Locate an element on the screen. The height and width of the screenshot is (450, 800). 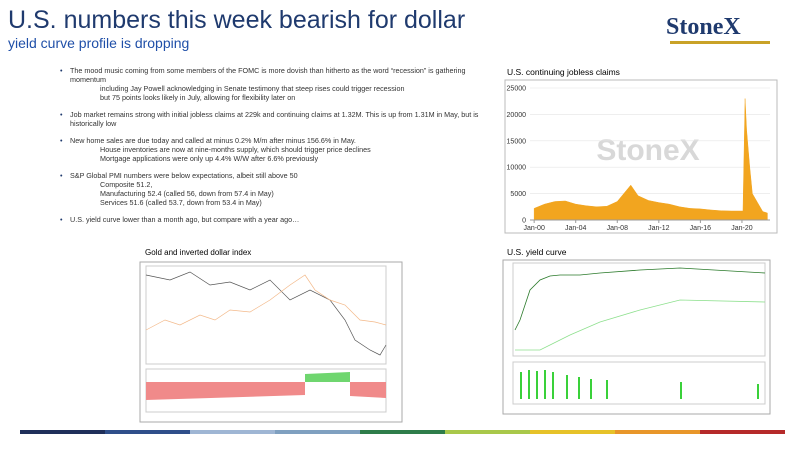
slide-subtitle: yield curve profile is dropping is located at coordinates (99, 43).